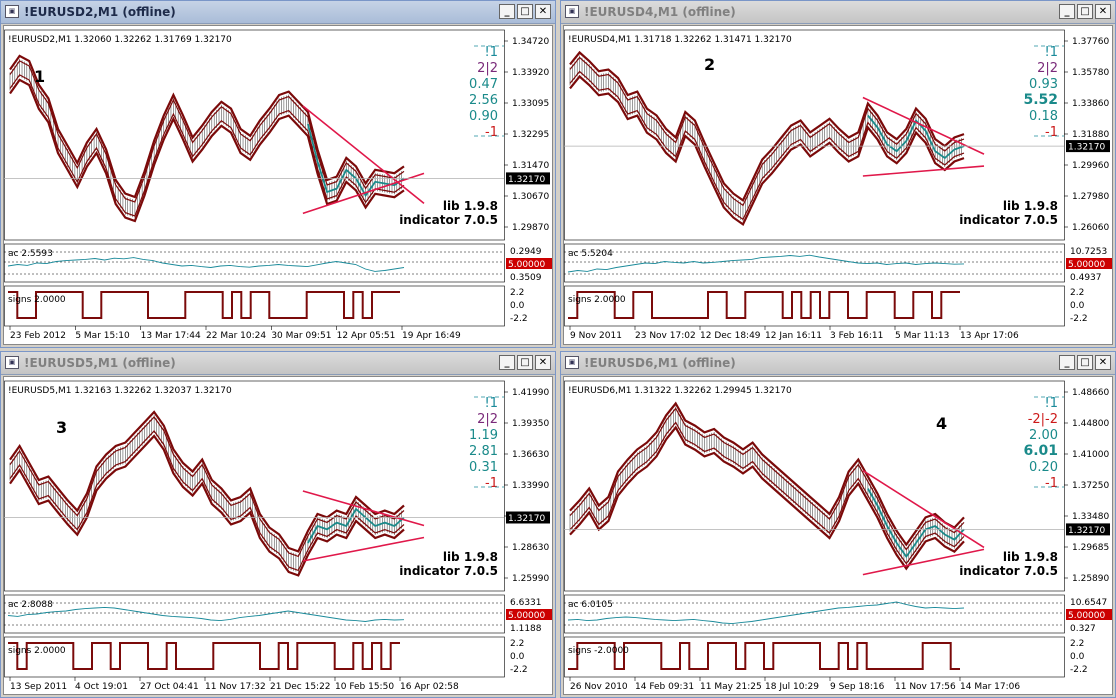 The height and width of the screenshot is (698, 1116). What do you see at coordinates (1088, 529) in the screenshot?
I see `current-price-box` at bounding box center [1088, 529].